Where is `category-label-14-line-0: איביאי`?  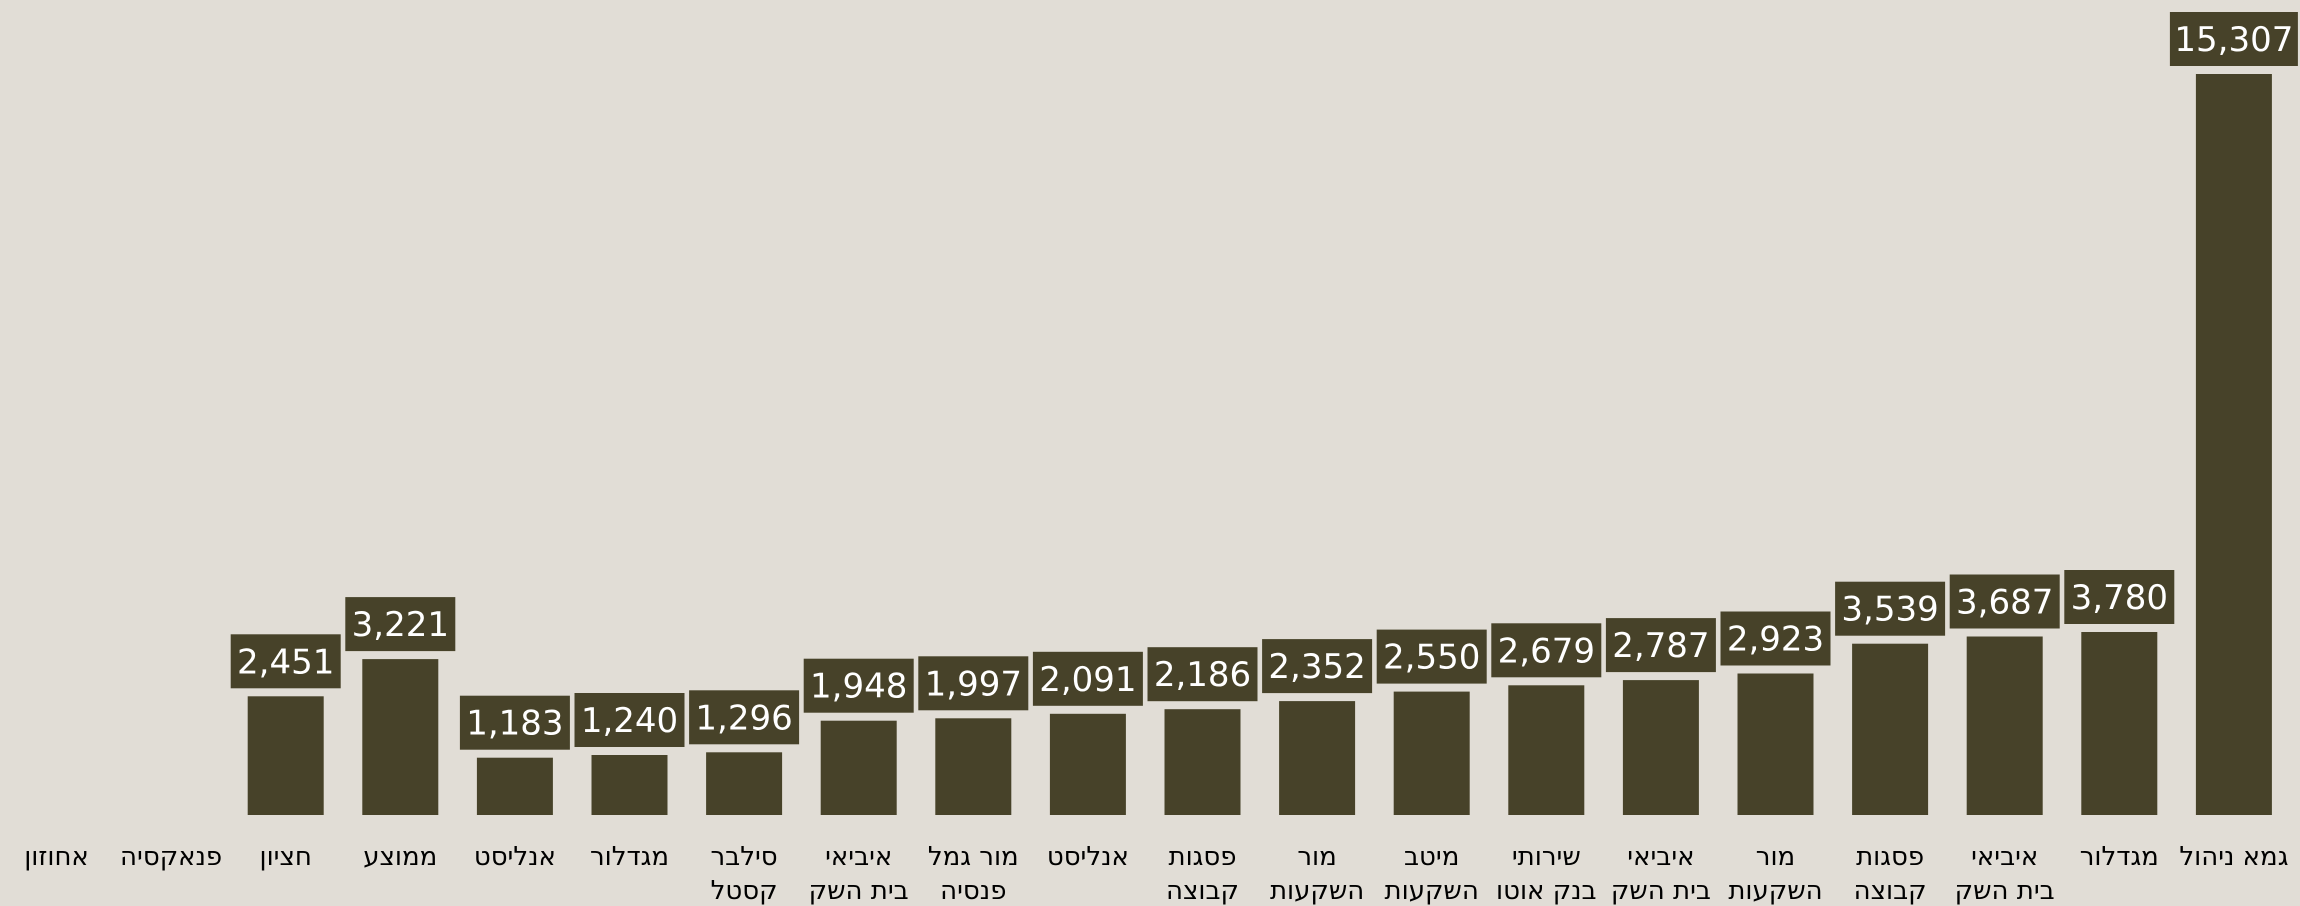
category-label-14-line-0: איביאי is located at coordinates (1660, 857).